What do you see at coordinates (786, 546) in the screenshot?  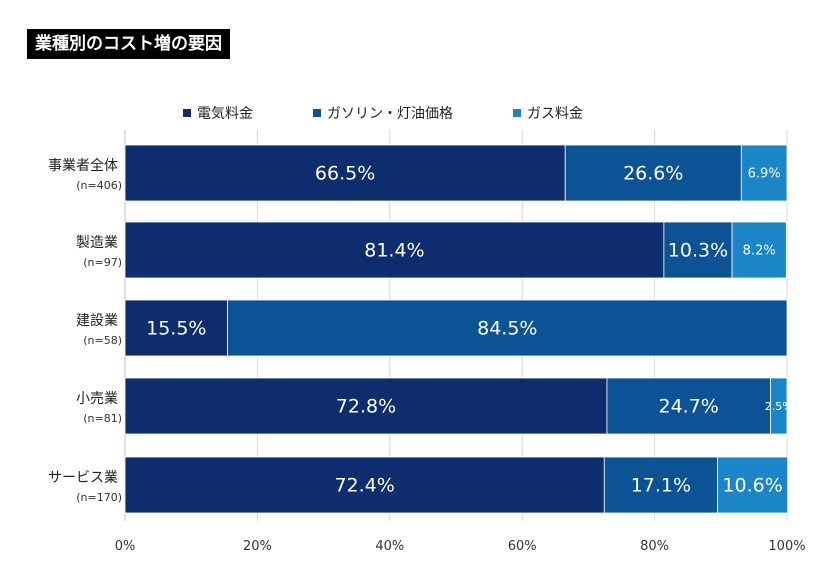 I see `x-tick-label: 100%` at bounding box center [786, 546].